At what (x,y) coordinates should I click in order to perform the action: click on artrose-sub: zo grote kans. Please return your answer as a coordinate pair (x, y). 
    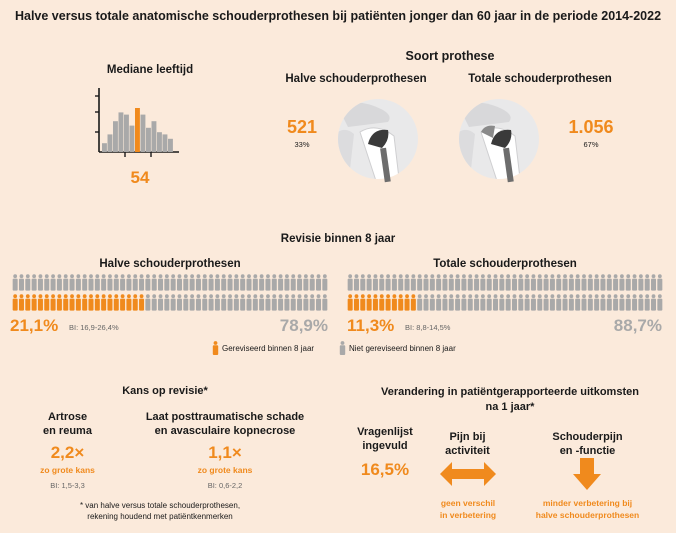
    Looking at the image, I should click on (67, 470).